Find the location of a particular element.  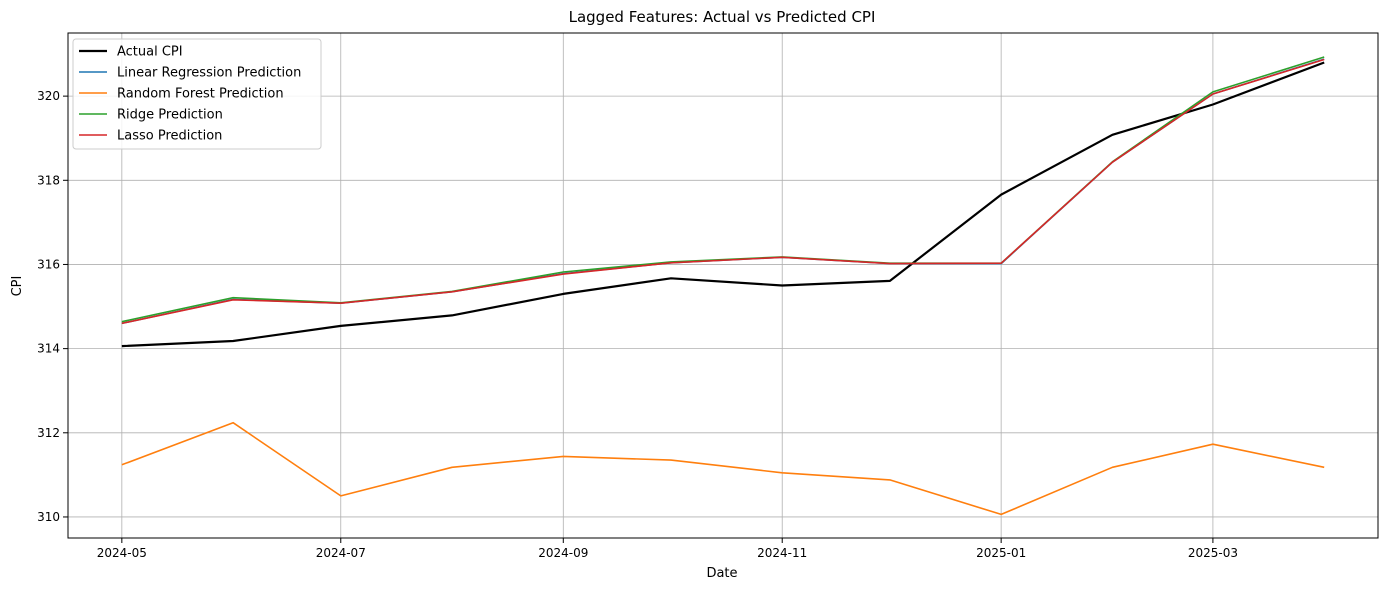

x-tick-label: 2025-01 is located at coordinates (1001, 553).